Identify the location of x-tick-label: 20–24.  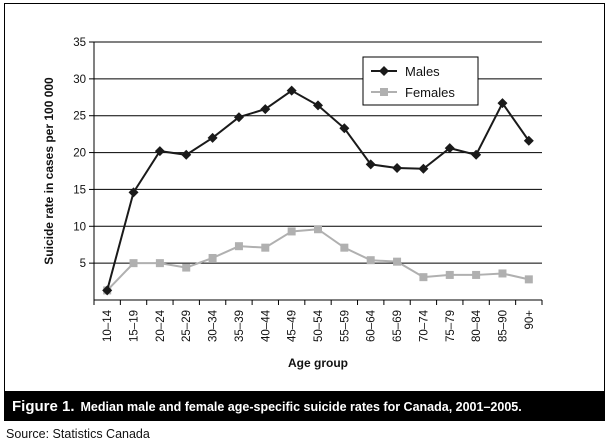
(161, 325).